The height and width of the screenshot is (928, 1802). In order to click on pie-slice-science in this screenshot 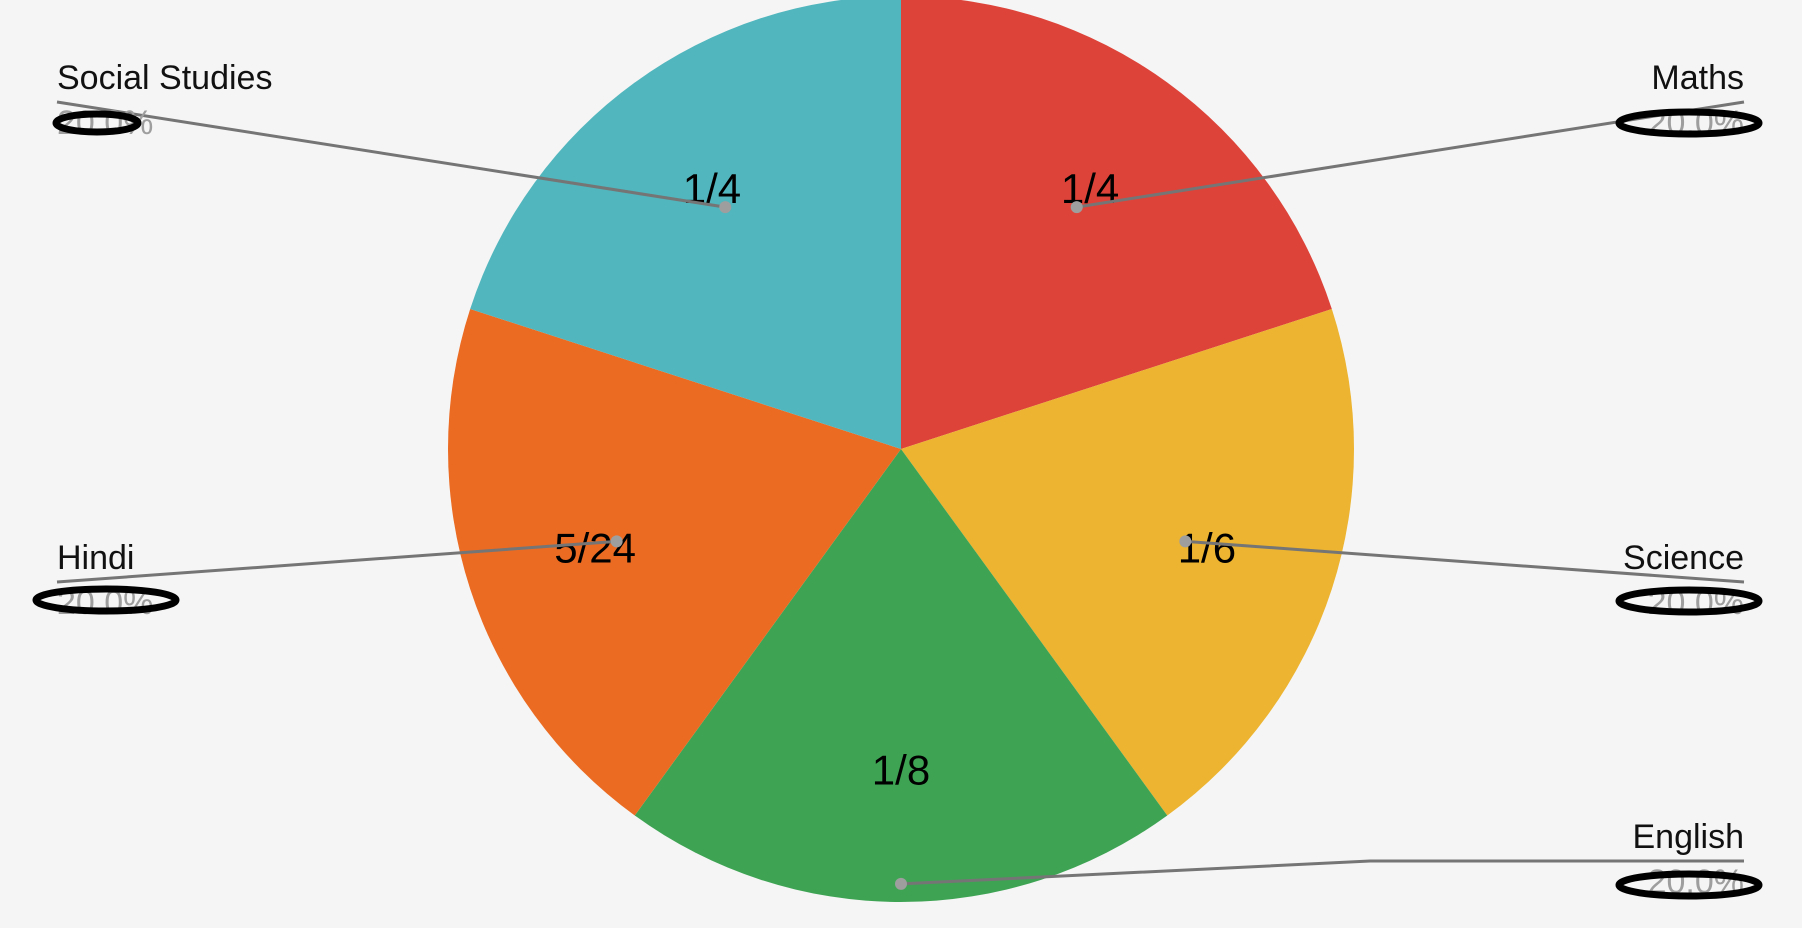, I will do `click(1127, 562)`.